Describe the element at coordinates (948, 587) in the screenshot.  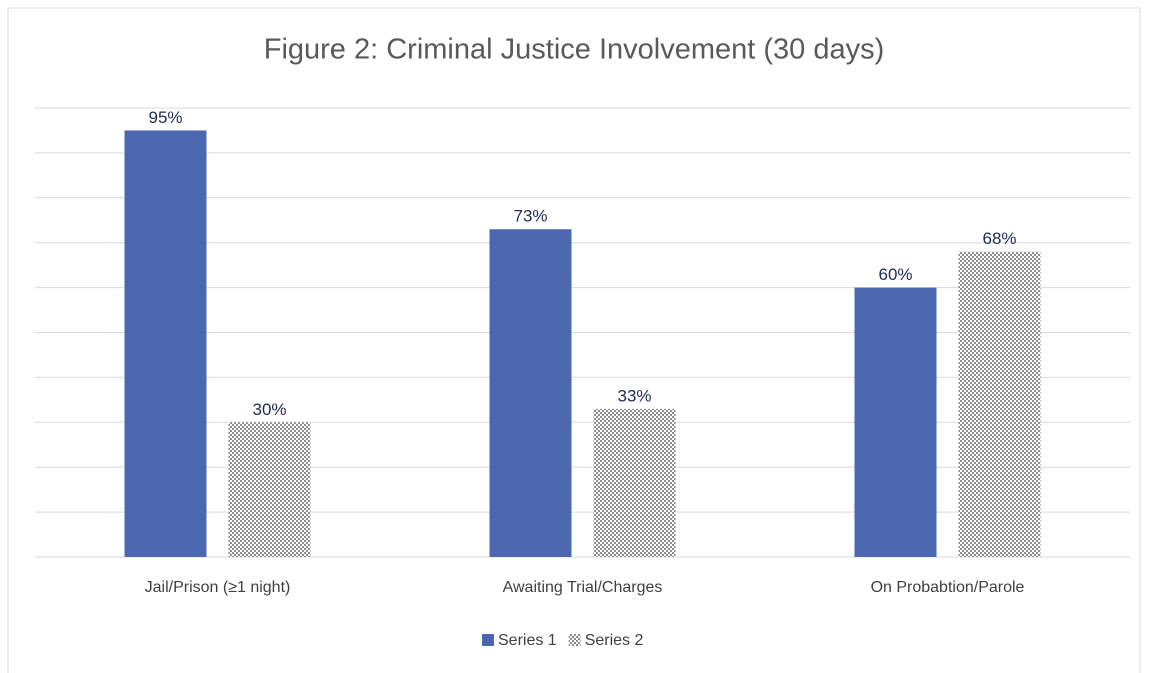
I see `x-tick-label: On Probabtion/Parole` at that location.